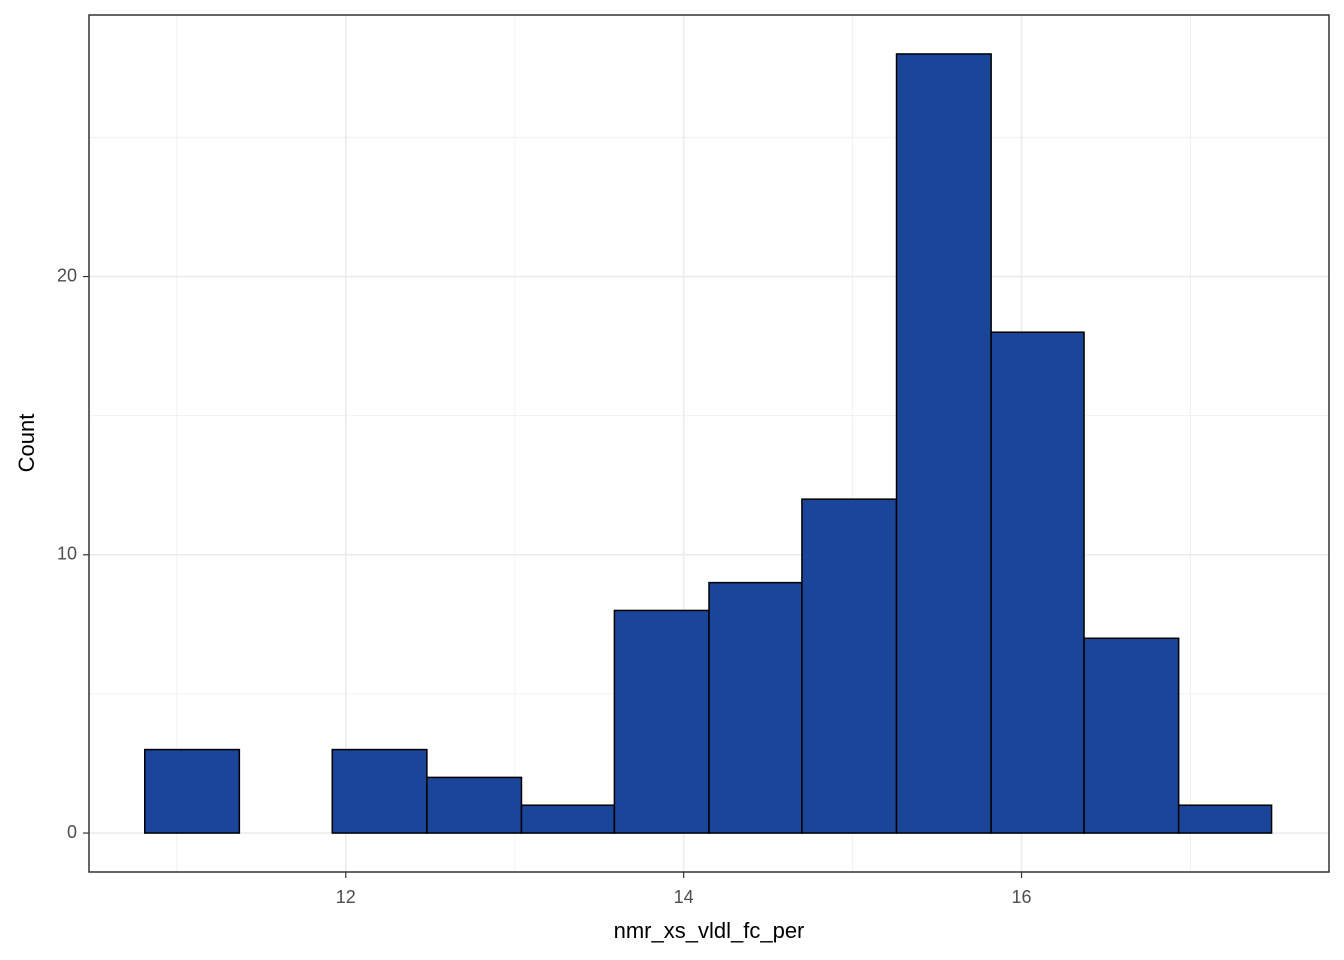 The image size is (1344, 960). What do you see at coordinates (26, 443) in the screenshot?
I see `y-axis-label: Count` at bounding box center [26, 443].